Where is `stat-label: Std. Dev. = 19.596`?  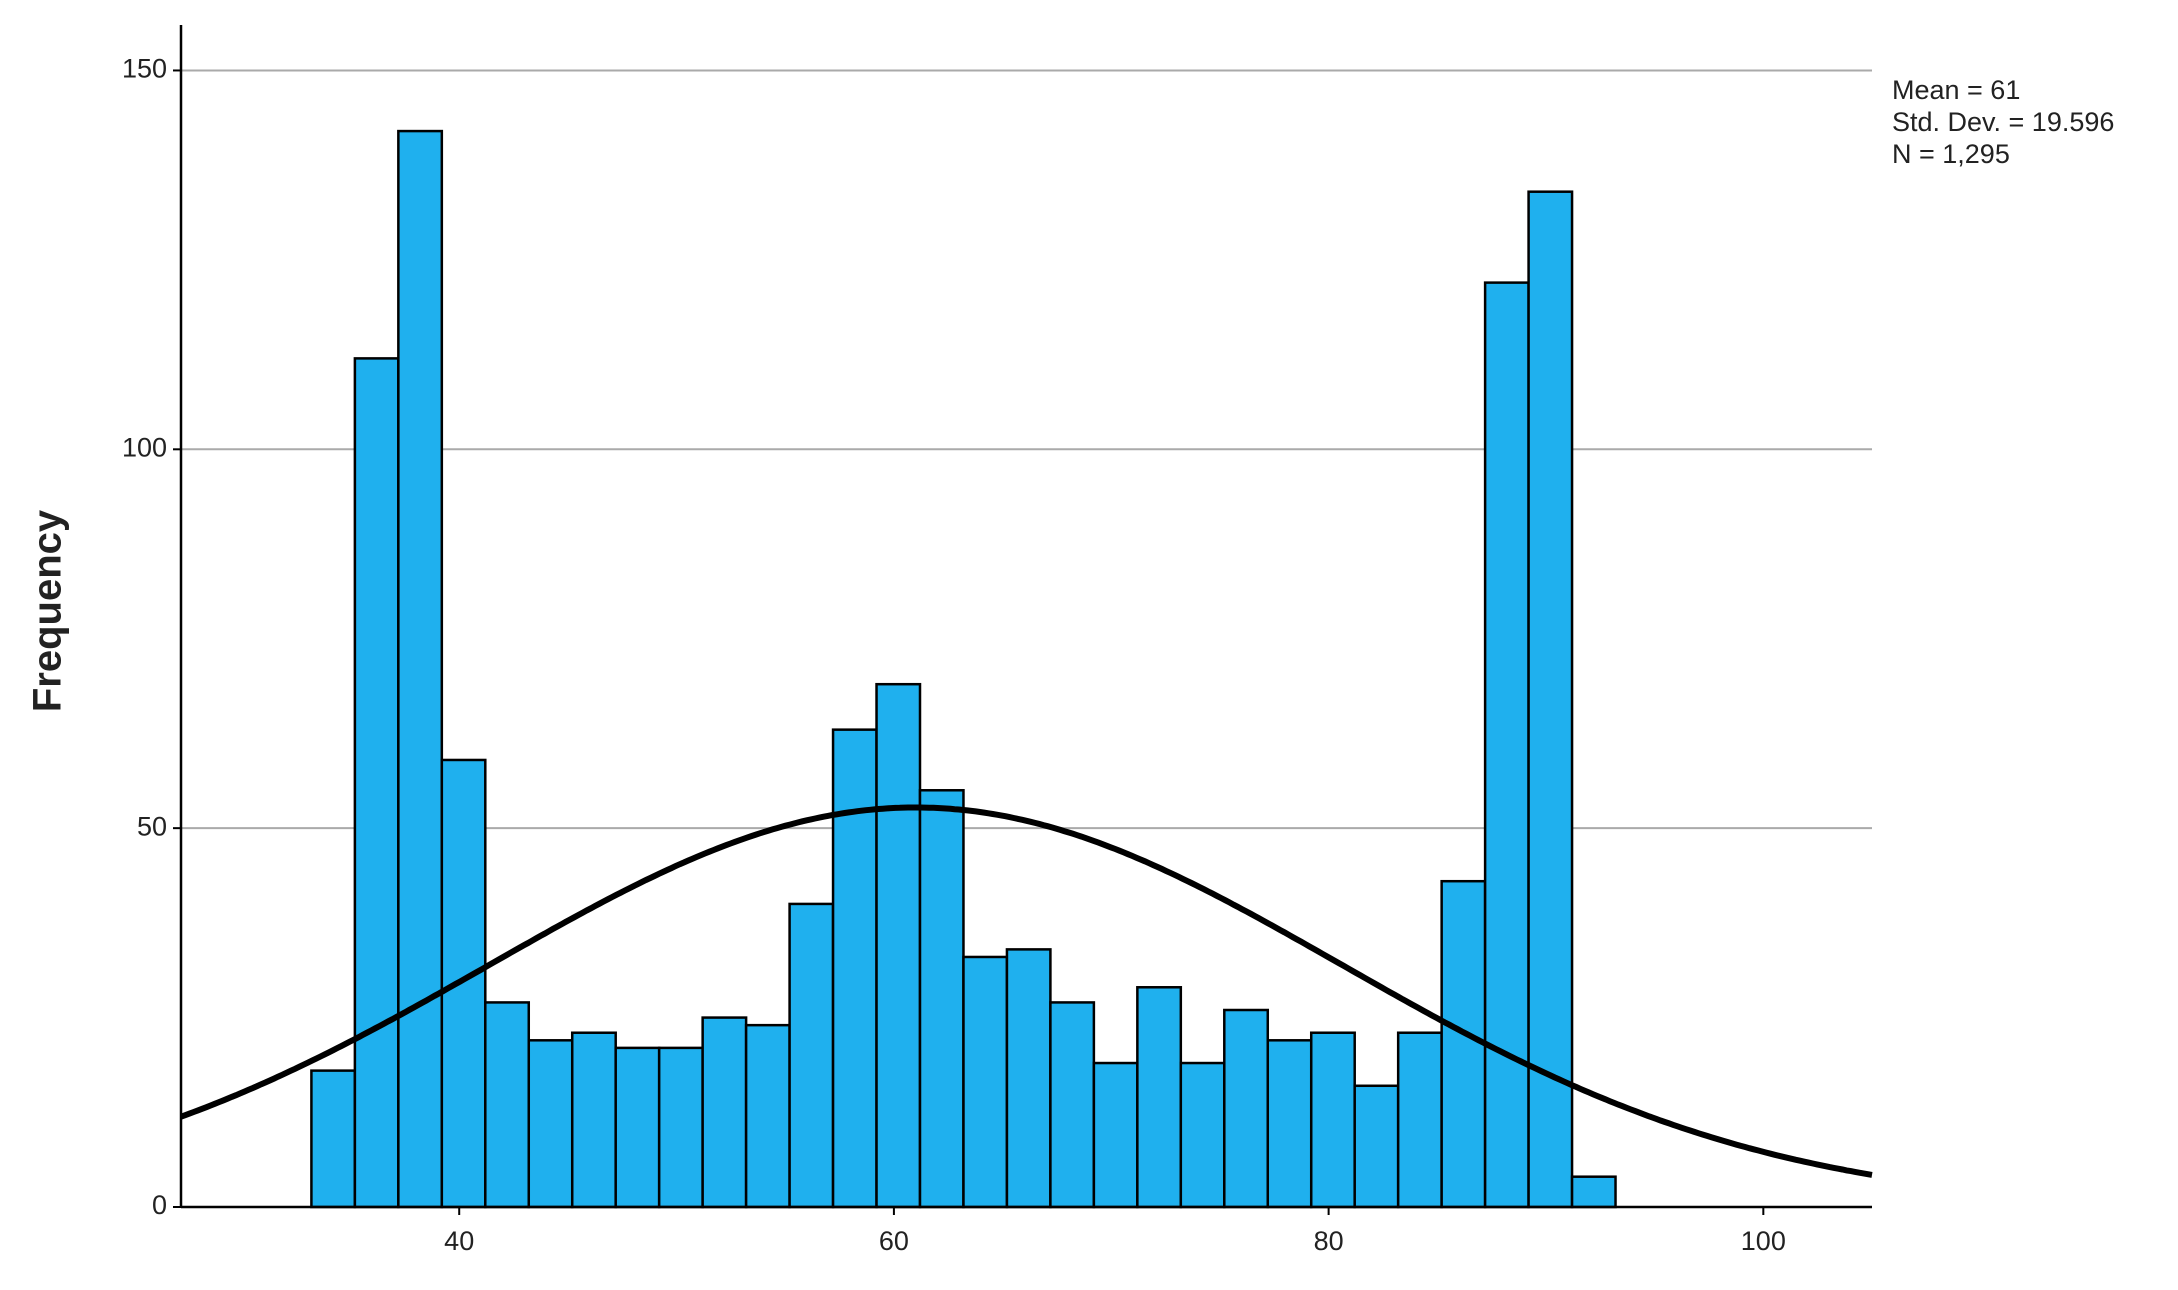 stat-label: Std. Dev. = 19.596 is located at coordinates (2003, 122).